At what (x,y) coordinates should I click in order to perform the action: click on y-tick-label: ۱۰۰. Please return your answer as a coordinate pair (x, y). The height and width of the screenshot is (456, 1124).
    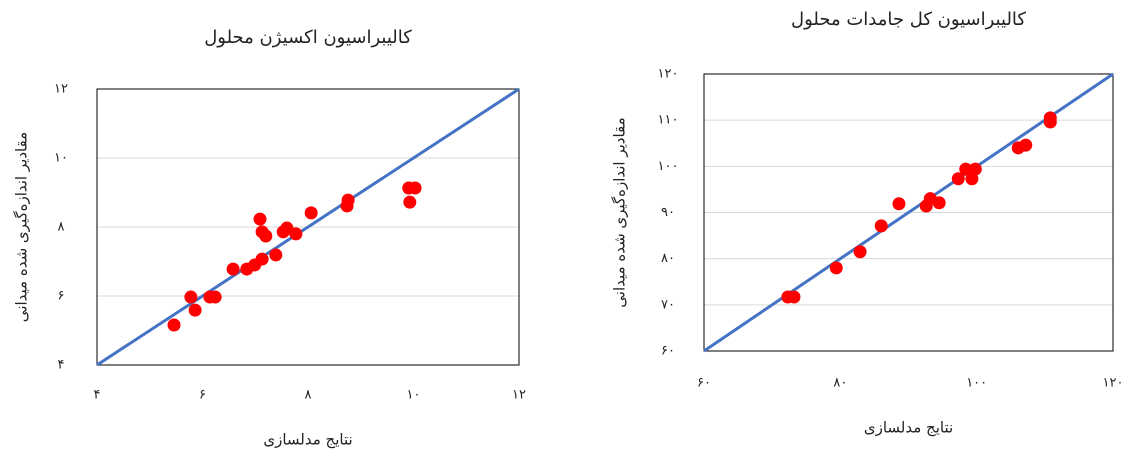
    Looking at the image, I should click on (668, 166).